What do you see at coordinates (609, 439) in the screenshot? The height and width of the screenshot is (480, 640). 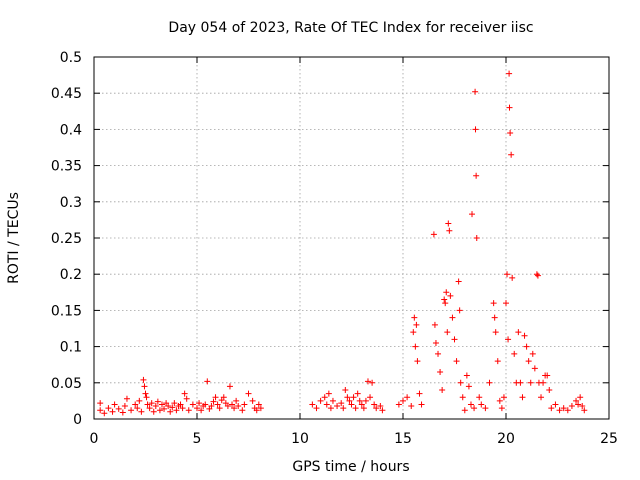 I see `x-tick-label: 25` at bounding box center [609, 439].